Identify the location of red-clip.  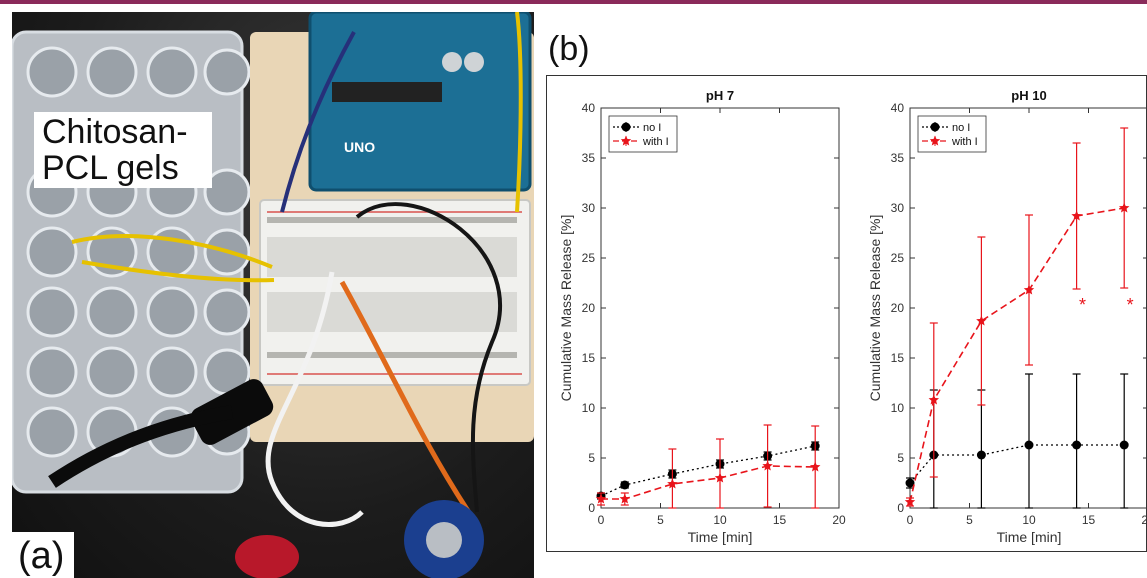
(267, 556).